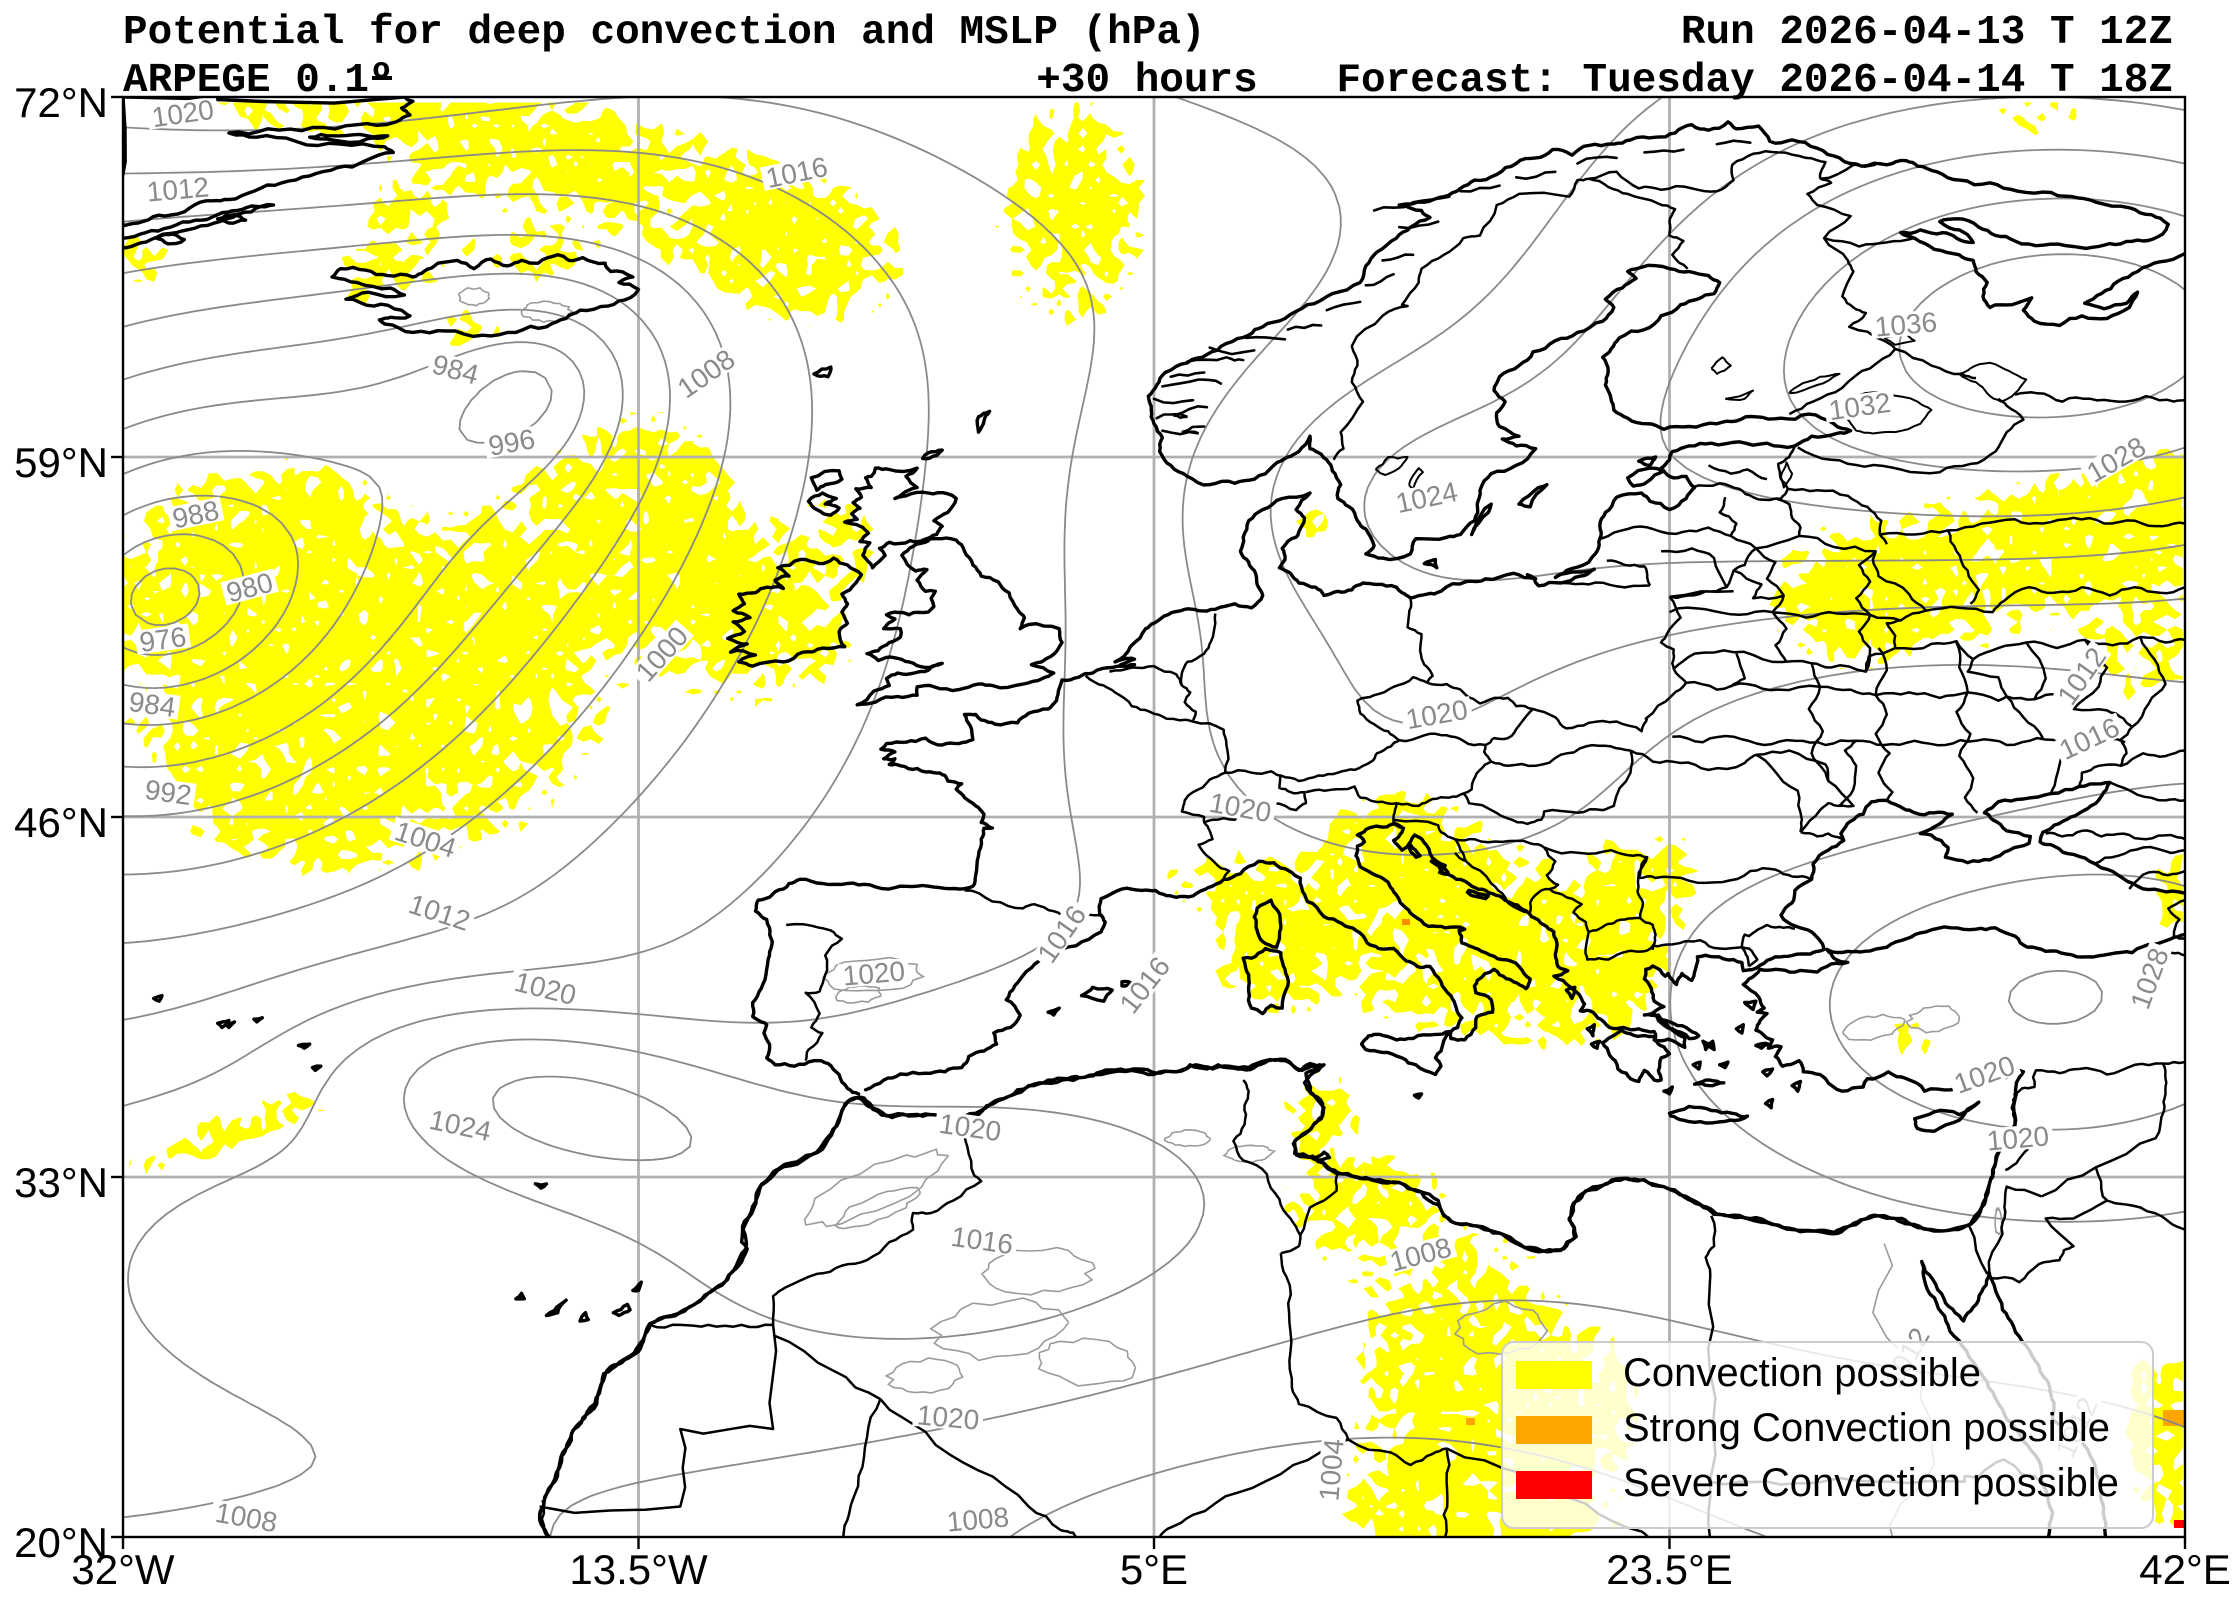 The height and width of the screenshot is (1609, 2233). Describe the element at coordinates (1802, 1373) in the screenshot. I see `svg-text: Convection possible` at that location.